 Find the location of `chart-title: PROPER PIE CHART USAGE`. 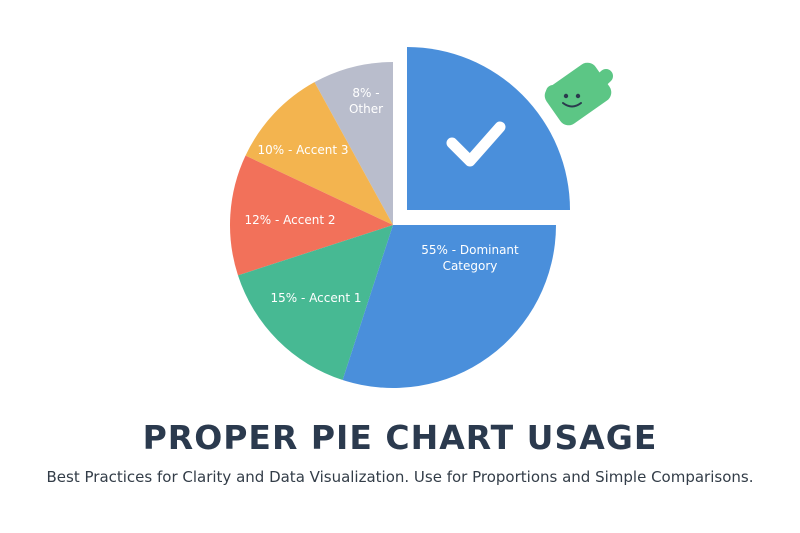

chart-title: PROPER PIE CHART USAGE is located at coordinates (400, 437).